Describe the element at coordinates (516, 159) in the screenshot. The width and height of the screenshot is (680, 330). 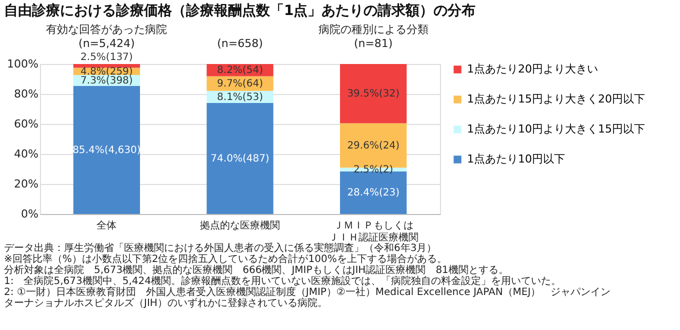
I see `legend-label: 1点あたり10円以下` at that location.